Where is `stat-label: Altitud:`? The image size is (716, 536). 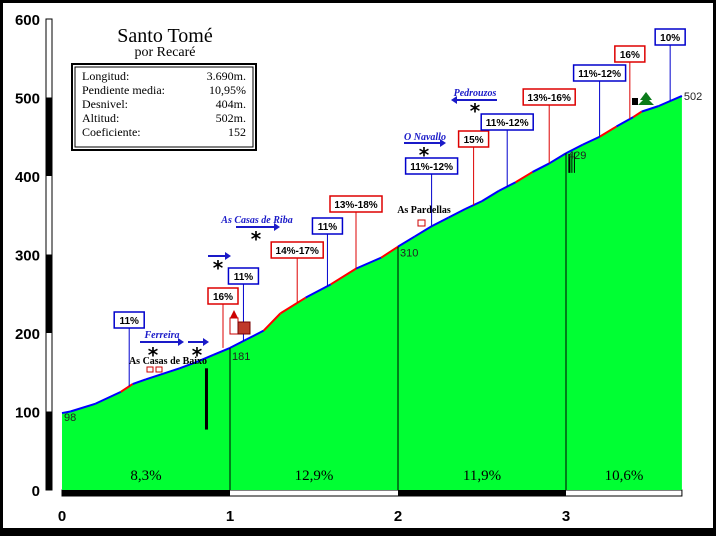 stat-label: Altitud: is located at coordinates (100, 118).